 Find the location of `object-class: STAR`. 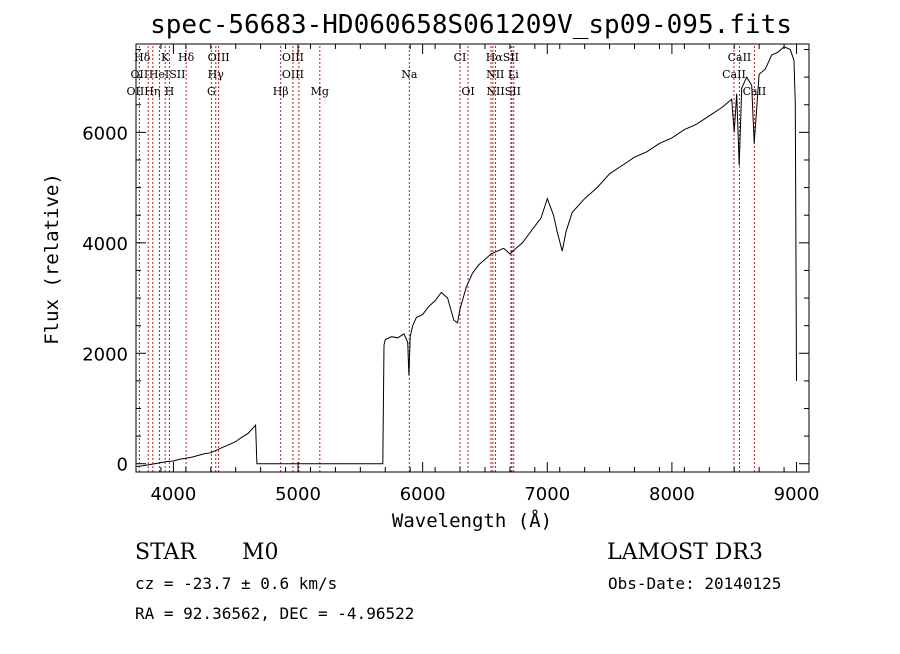

object-class: STAR is located at coordinates (165, 552).